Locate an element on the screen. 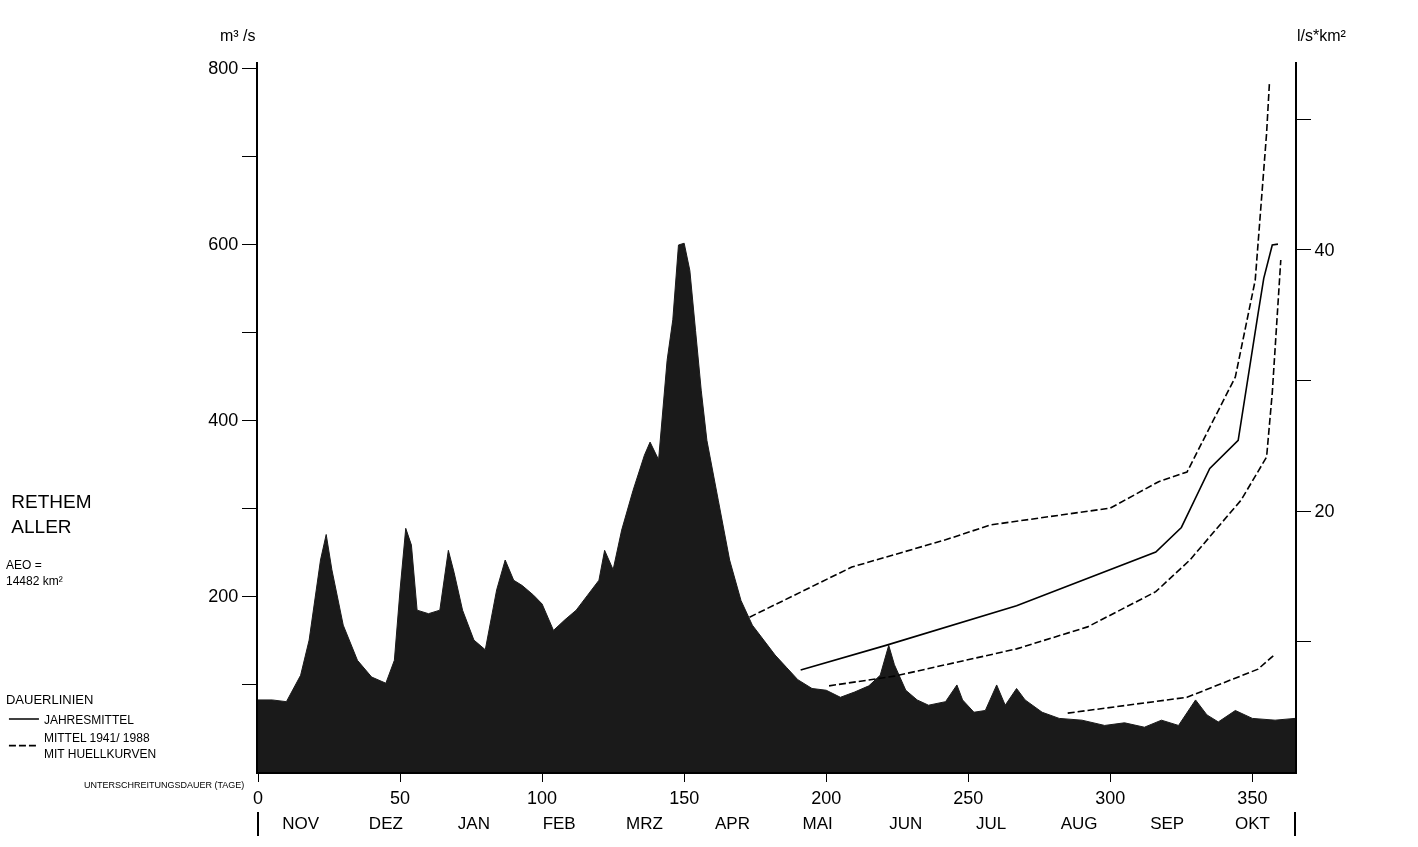  x2-tick-label: JUL is located at coordinates (991, 824).